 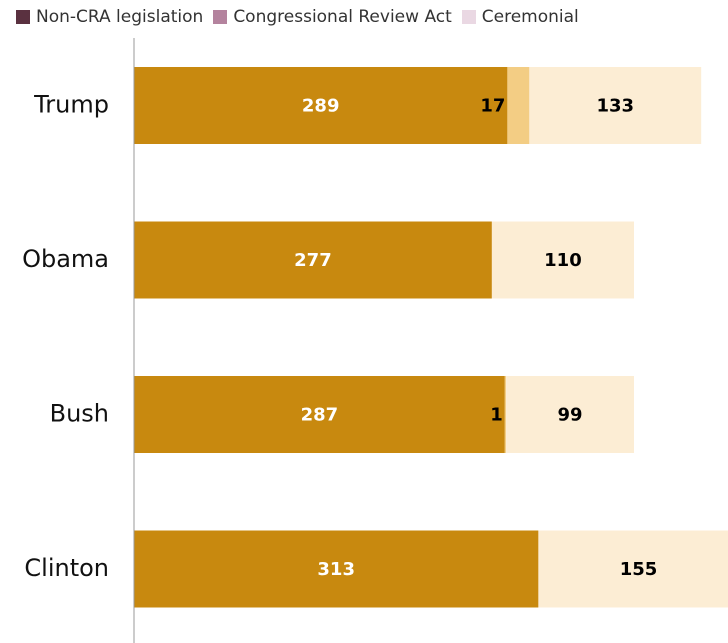 I want to click on bar-bush-non-cra, so click(x=319, y=414).